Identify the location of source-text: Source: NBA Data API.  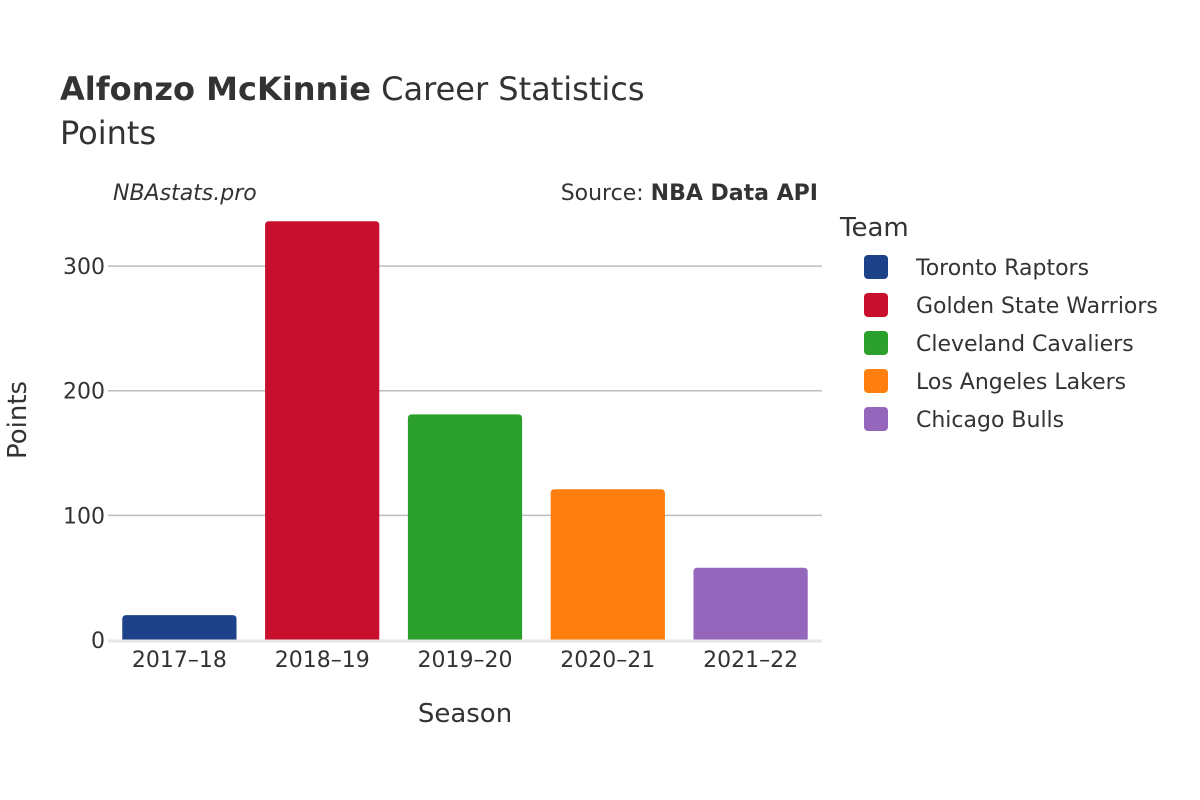
(689, 193).